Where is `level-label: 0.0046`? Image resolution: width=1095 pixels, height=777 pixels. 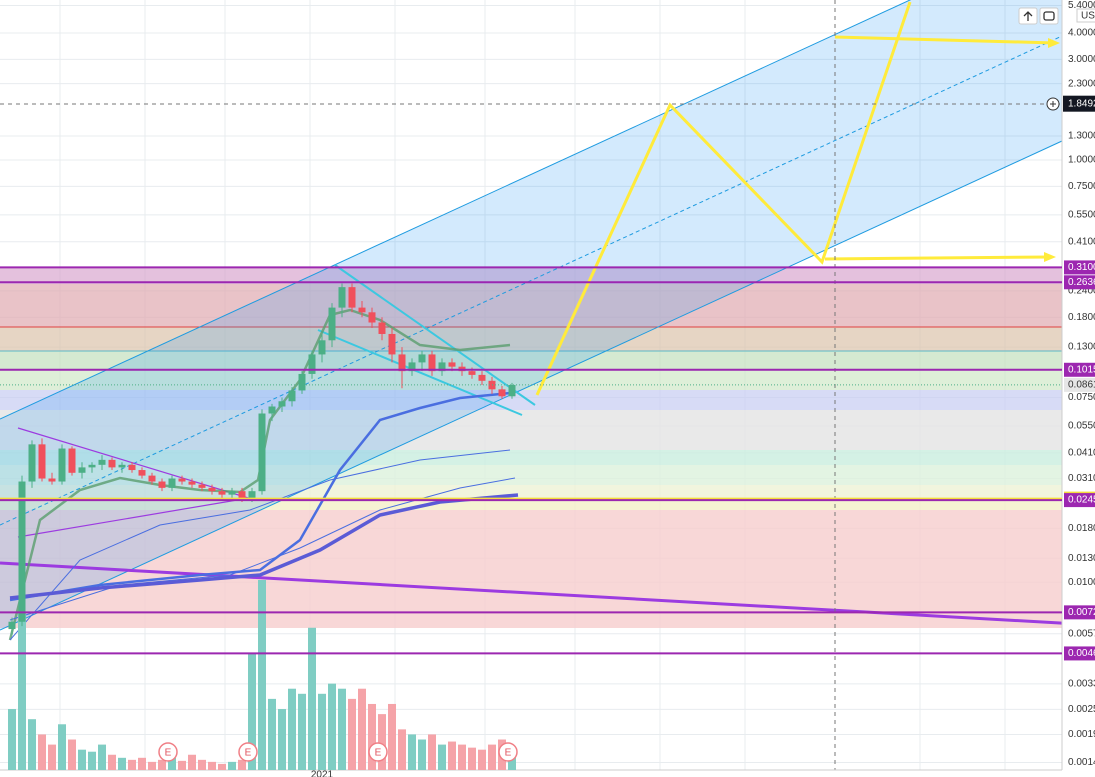 level-label: 0.0046 is located at coordinates (1081, 653).